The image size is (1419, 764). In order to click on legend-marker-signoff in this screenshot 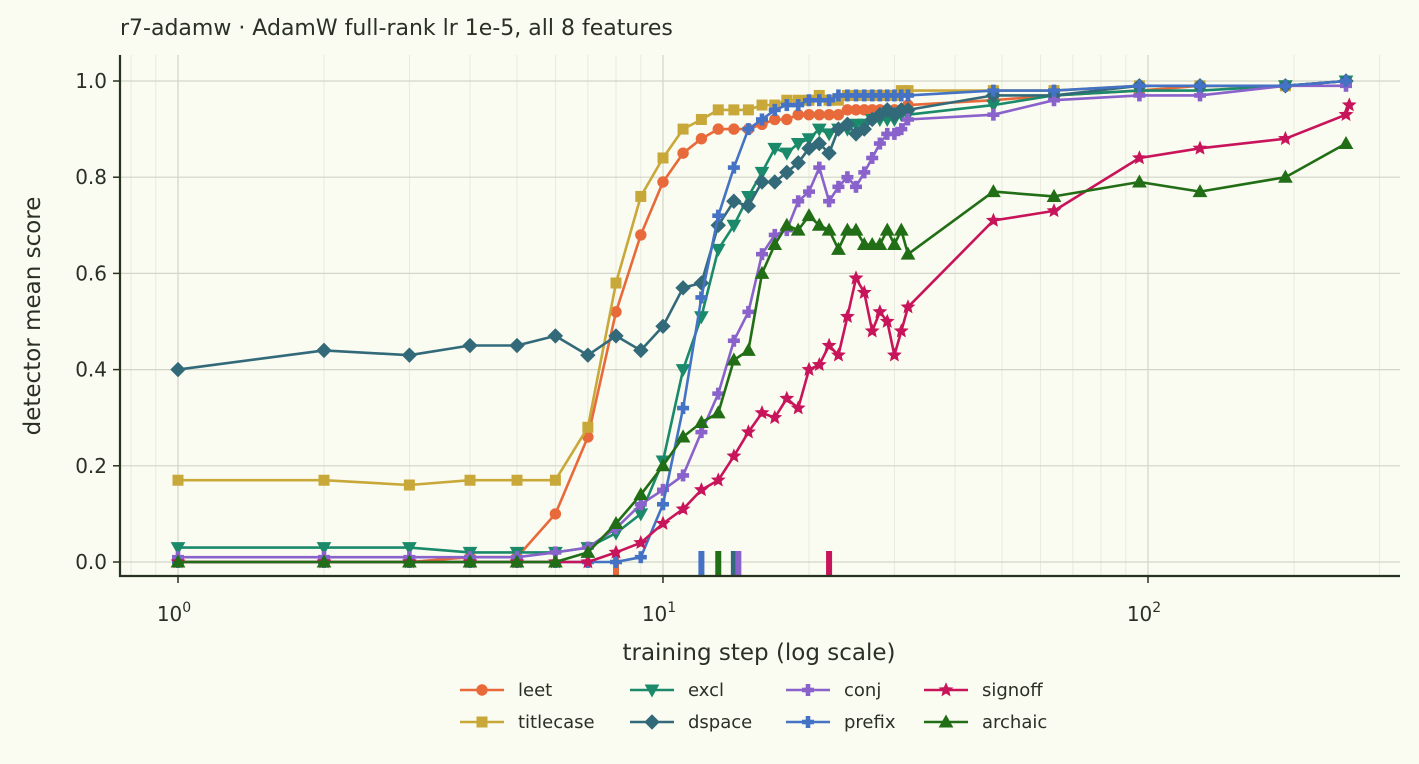, I will do `click(946, 689)`.